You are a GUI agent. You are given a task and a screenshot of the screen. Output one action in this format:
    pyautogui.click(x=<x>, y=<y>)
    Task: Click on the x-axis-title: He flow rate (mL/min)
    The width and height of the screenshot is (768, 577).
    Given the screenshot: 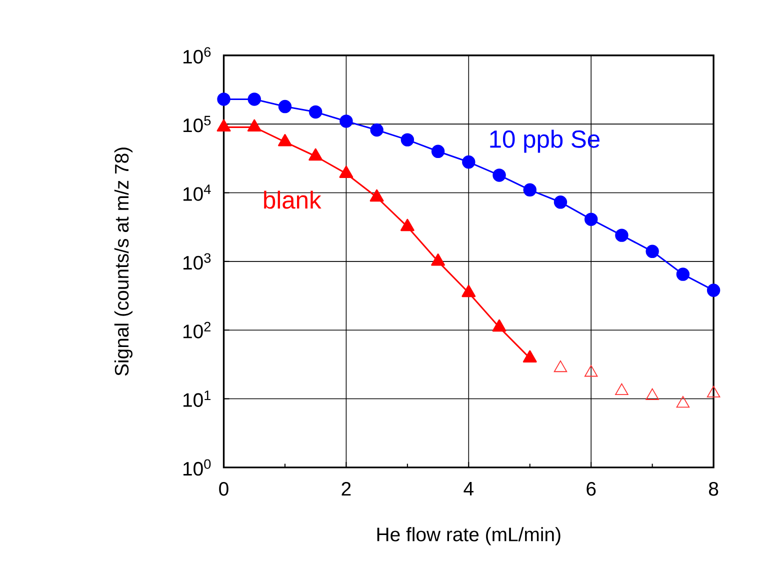 What is the action you would take?
    pyautogui.click(x=468, y=536)
    